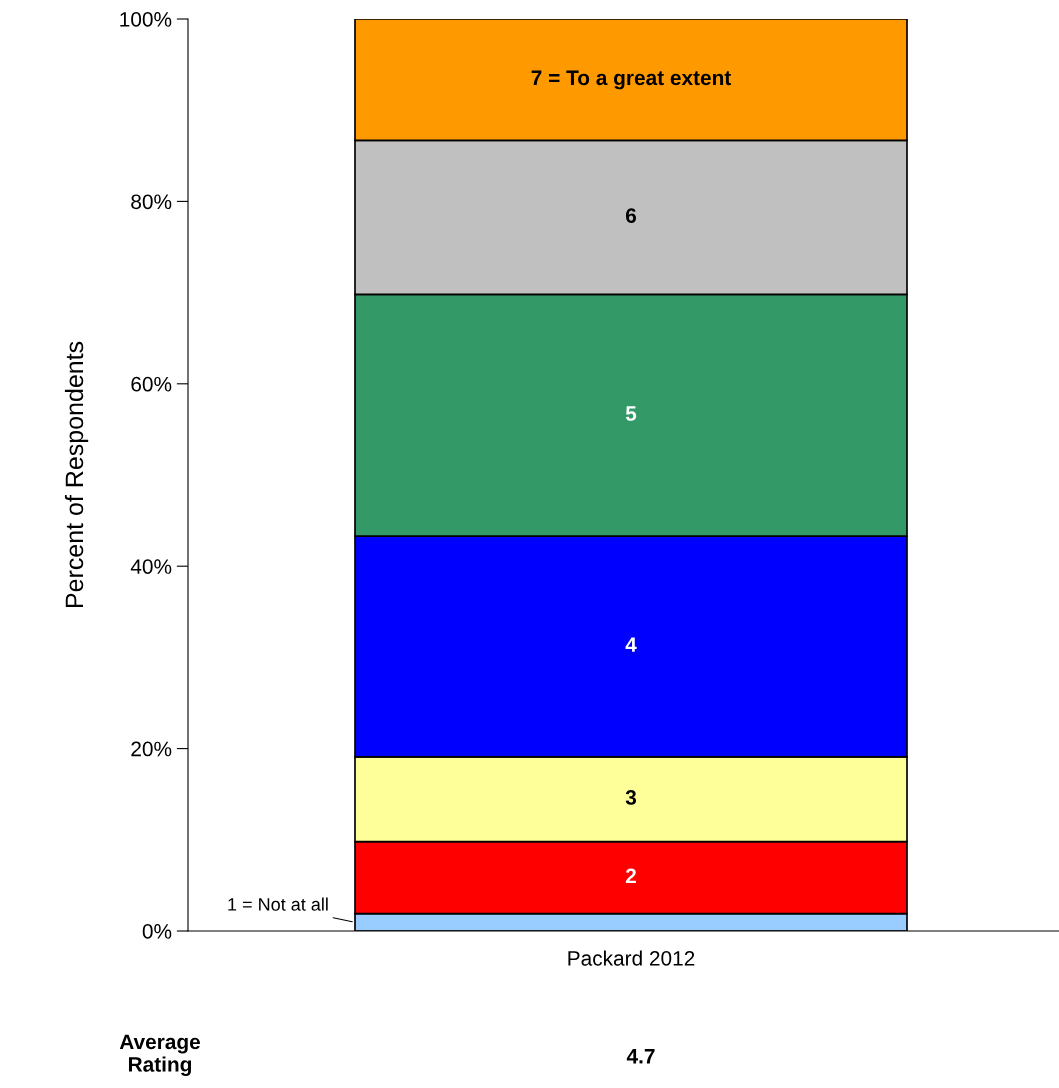 The width and height of the screenshot is (1059, 1088). What do you see at coordinates (630, 876) in the screenshot?
I see `series-label: 2` at bounding box center [630, 876].